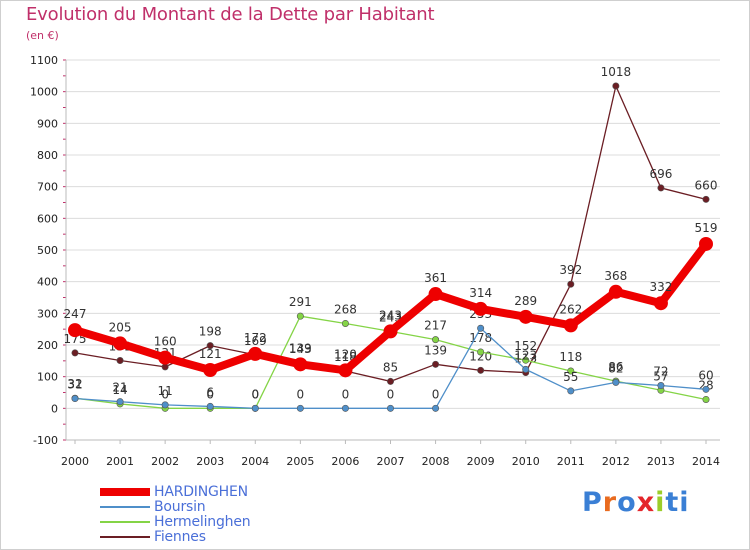 The height and width of the screenshot is (550, 750). I want to click on legend-item-boursin: Boursin, so click(175, 506).